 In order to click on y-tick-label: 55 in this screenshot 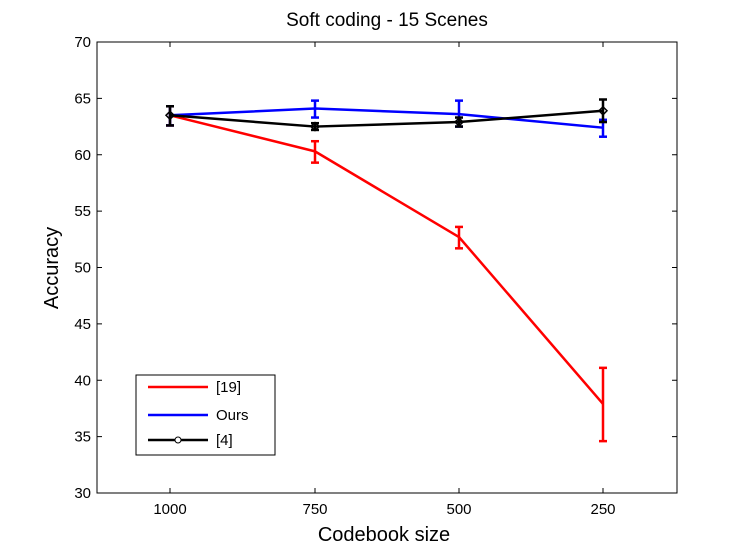, I will do `click(82, 211)`.